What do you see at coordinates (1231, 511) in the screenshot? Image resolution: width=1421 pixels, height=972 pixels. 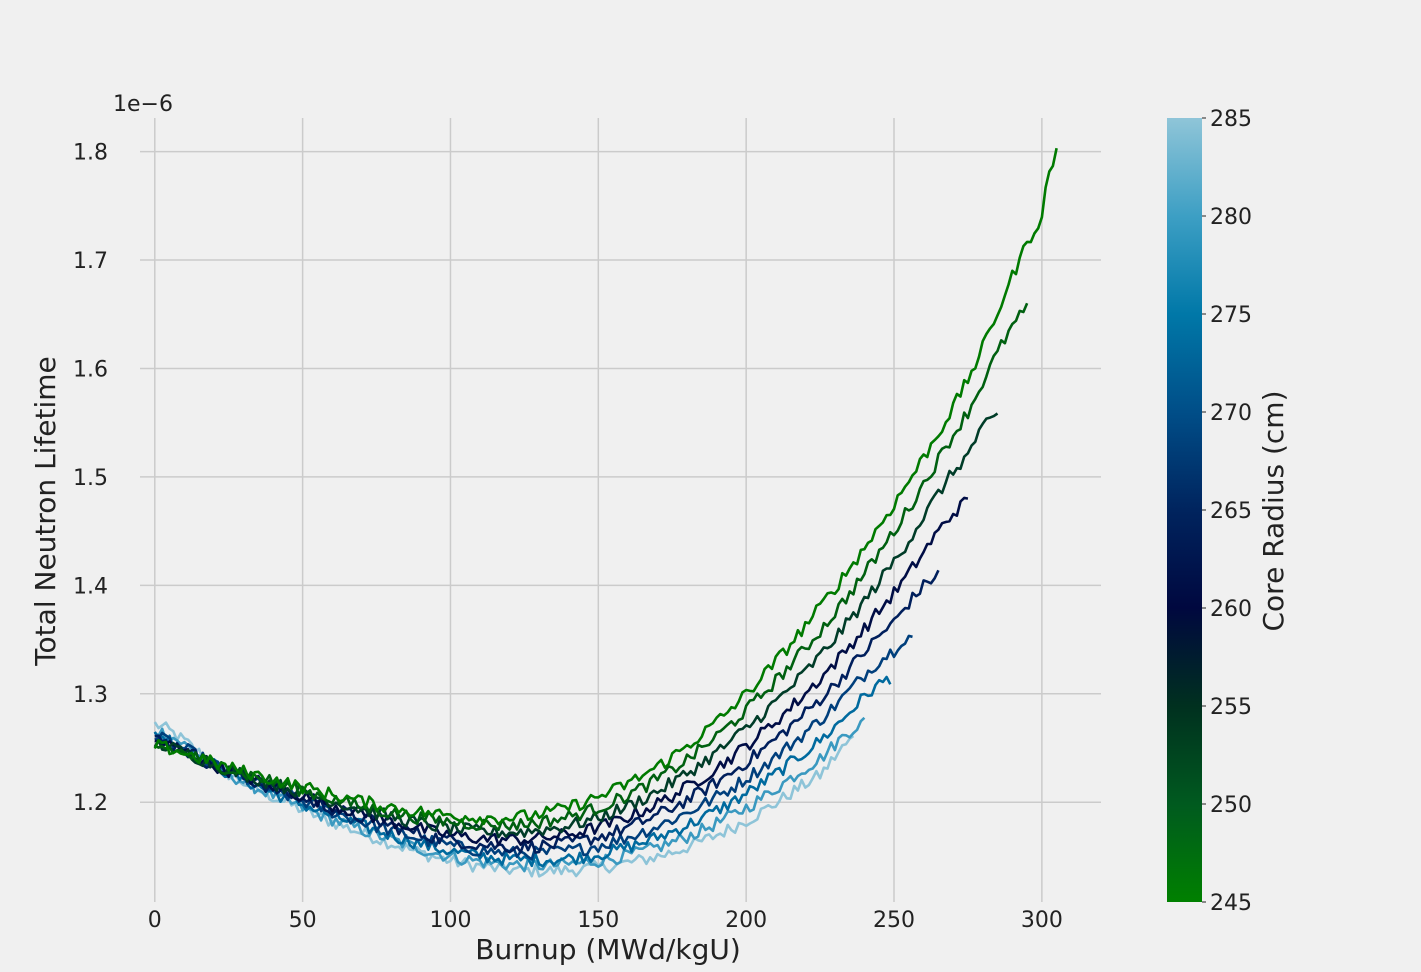 I see `colorbar-tick-label: 265` at bounding box center [1231, 511].